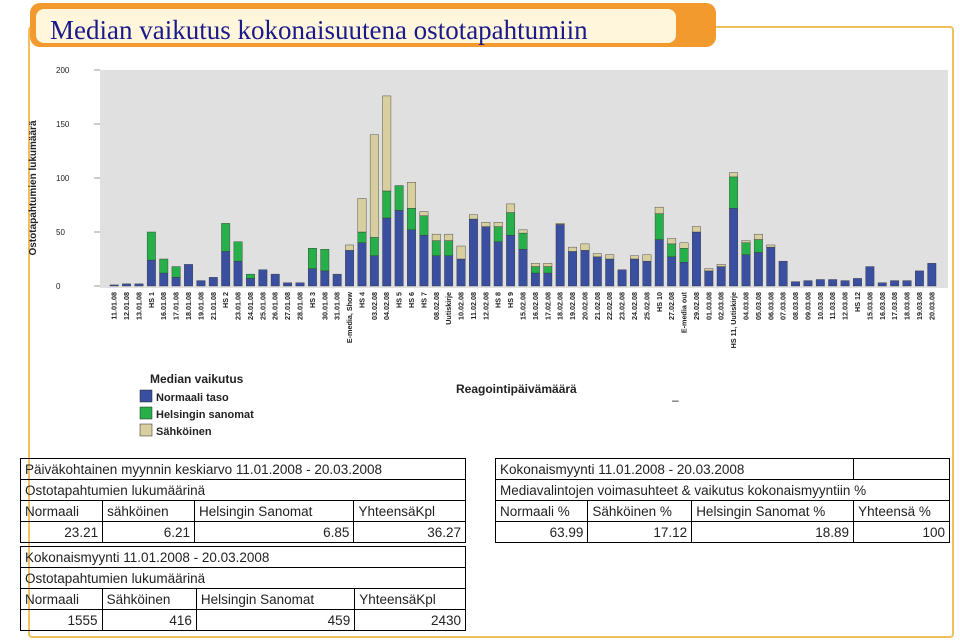 The height and width of the screenshot is (642, 960). I want to click on x-tick-label: HS 8, so click(498, 300).